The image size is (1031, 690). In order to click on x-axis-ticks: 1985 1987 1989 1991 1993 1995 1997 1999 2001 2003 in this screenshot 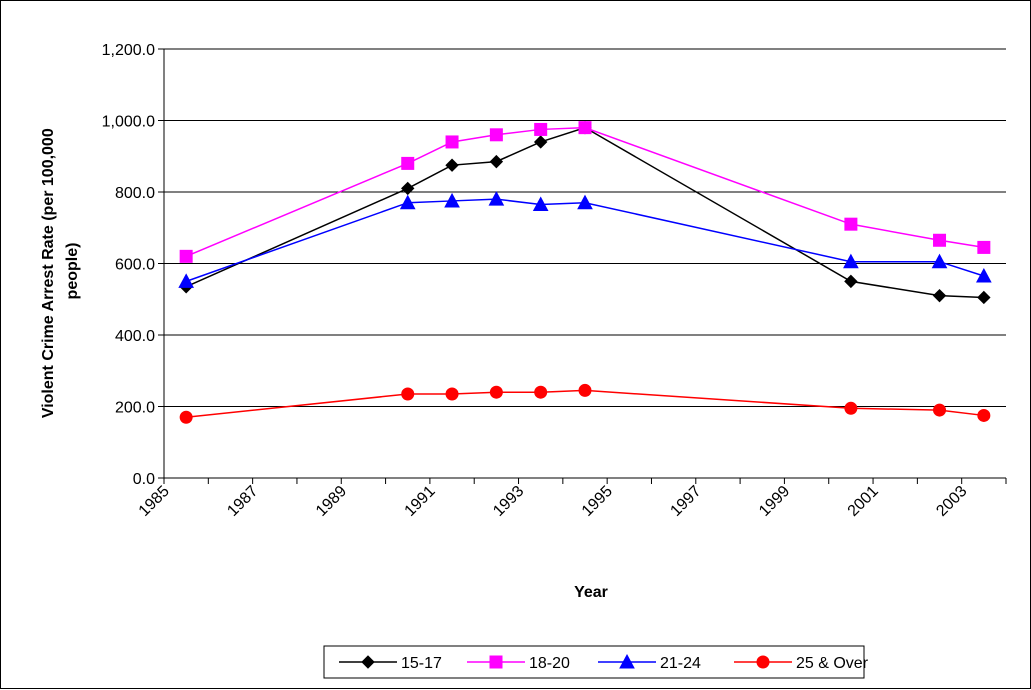, I will do `click(571, 499)`.